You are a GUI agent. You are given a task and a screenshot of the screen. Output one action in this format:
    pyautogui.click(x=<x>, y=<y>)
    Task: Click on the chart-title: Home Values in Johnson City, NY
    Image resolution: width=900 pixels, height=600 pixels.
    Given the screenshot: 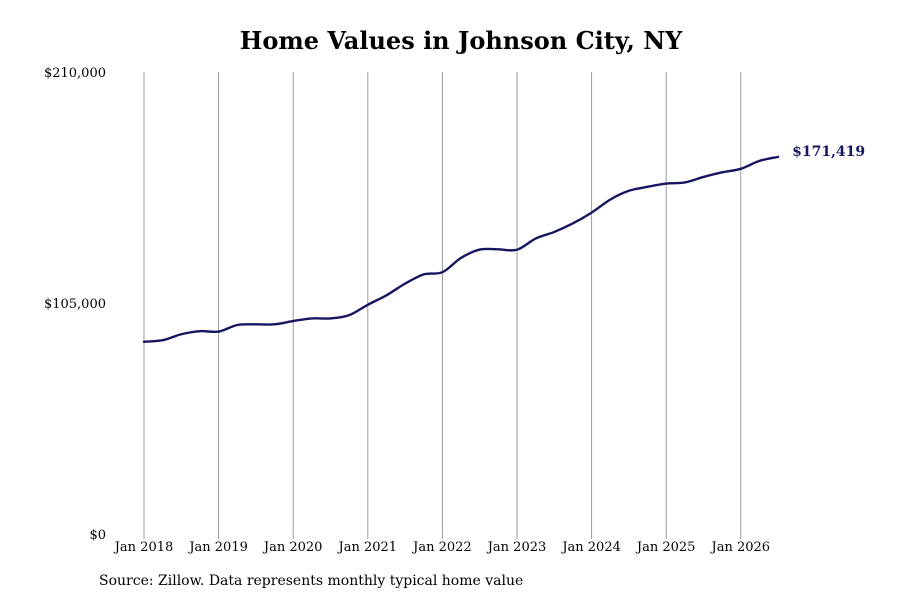 What is the action you would take?
    pyautogui.click(x=461, y=40)
    